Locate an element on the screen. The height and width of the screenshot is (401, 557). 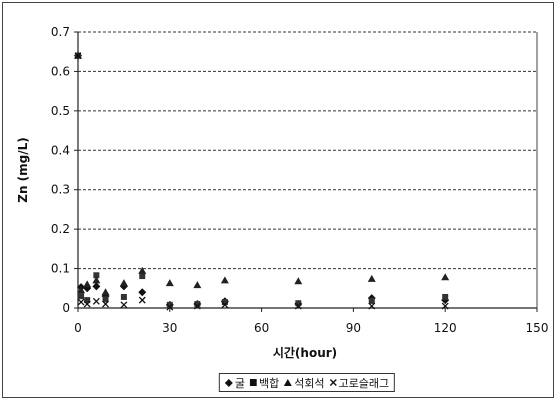
series-3-point-5-stroke-b is located at coordinates (124, 305).